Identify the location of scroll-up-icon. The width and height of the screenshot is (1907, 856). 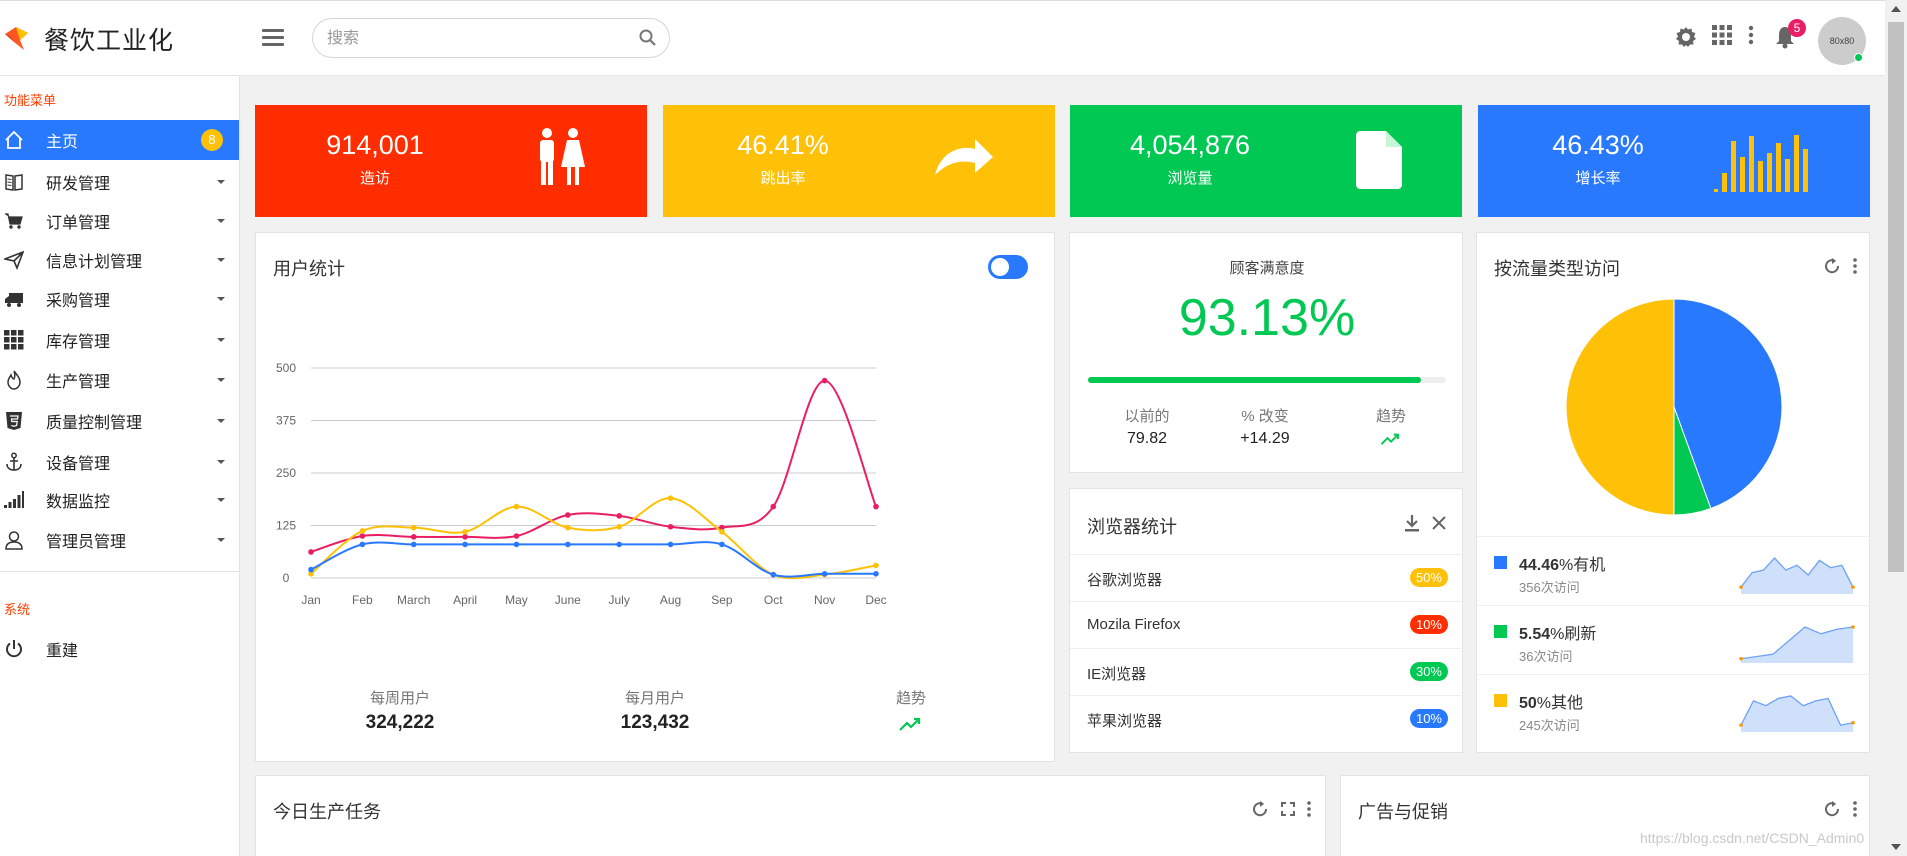
(1896, 9).